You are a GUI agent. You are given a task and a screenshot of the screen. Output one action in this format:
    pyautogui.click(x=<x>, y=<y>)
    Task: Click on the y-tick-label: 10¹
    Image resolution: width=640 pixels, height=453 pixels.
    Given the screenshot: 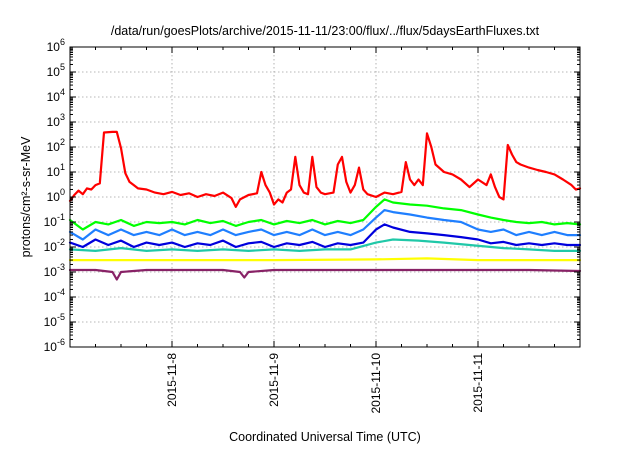 What is the action you would take?
    pyautogui.click(x=56, y=170)
    